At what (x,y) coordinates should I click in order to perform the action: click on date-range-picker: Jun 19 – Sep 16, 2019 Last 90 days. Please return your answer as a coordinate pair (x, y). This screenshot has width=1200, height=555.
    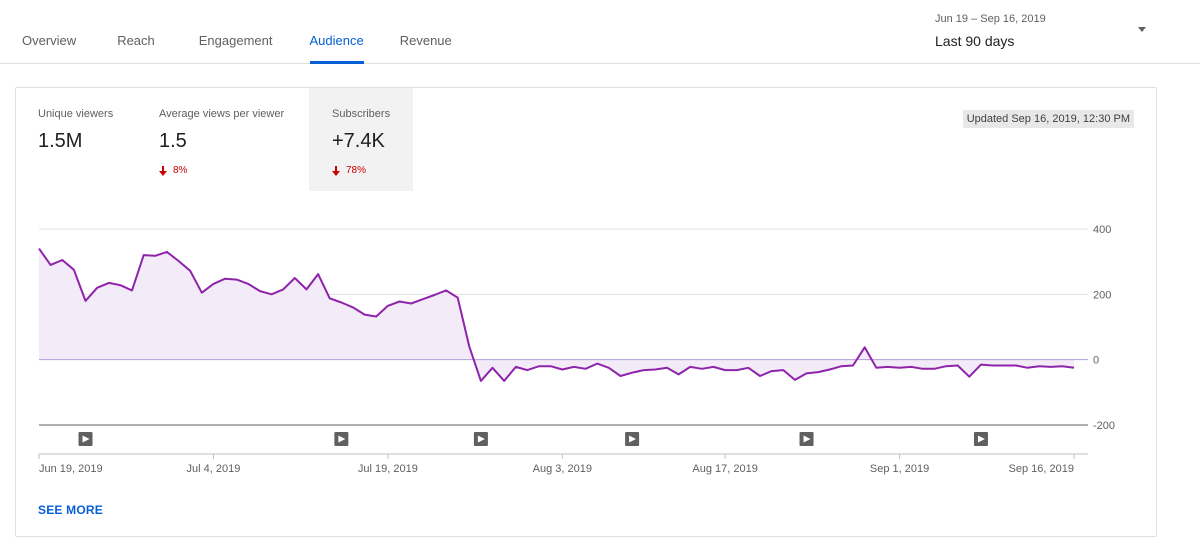
    Looking at the image, I should click on (1045, 33).